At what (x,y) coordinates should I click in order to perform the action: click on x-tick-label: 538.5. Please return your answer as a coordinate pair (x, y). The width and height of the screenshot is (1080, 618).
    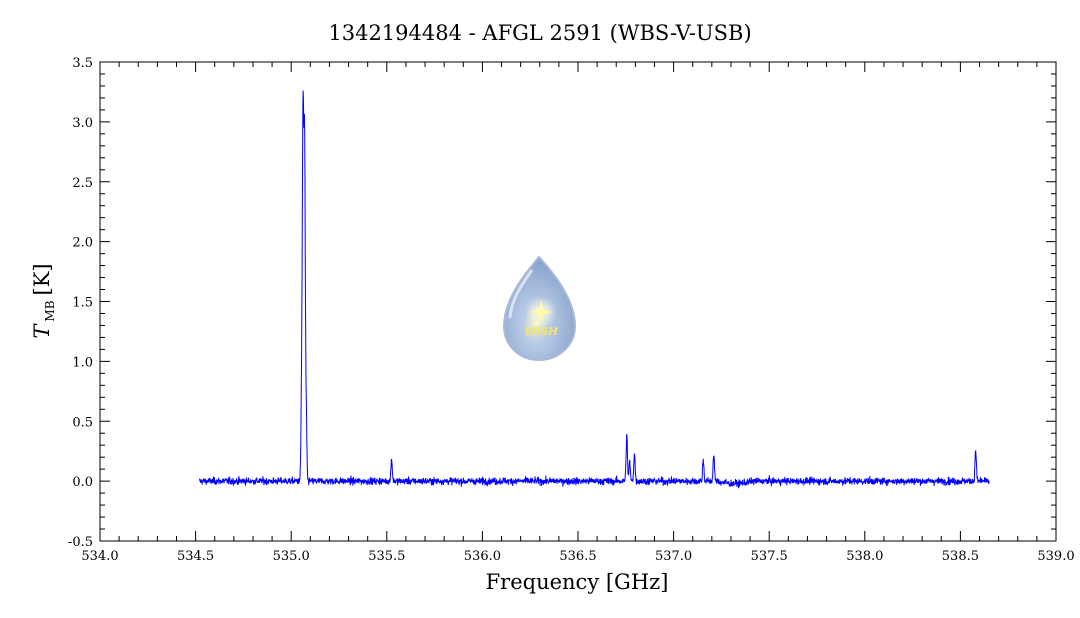
    Looking at the image, I should click on (960, 556).